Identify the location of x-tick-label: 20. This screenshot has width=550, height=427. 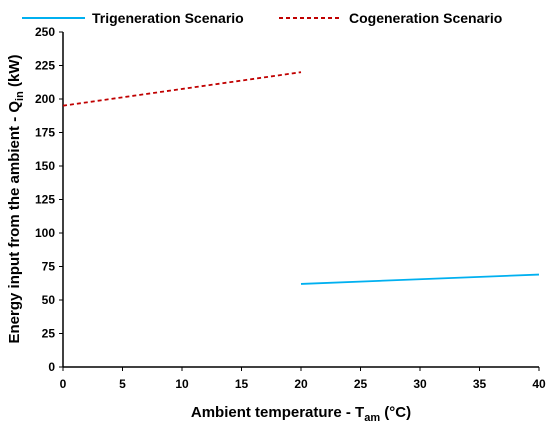
(301, 384).